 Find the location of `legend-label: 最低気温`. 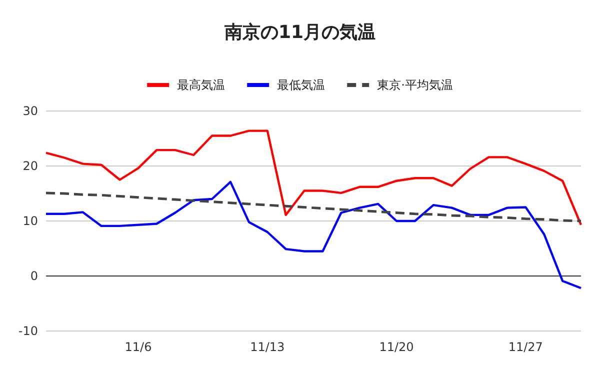

legend-label: 最低気温 is located at coordinates (301, 85).